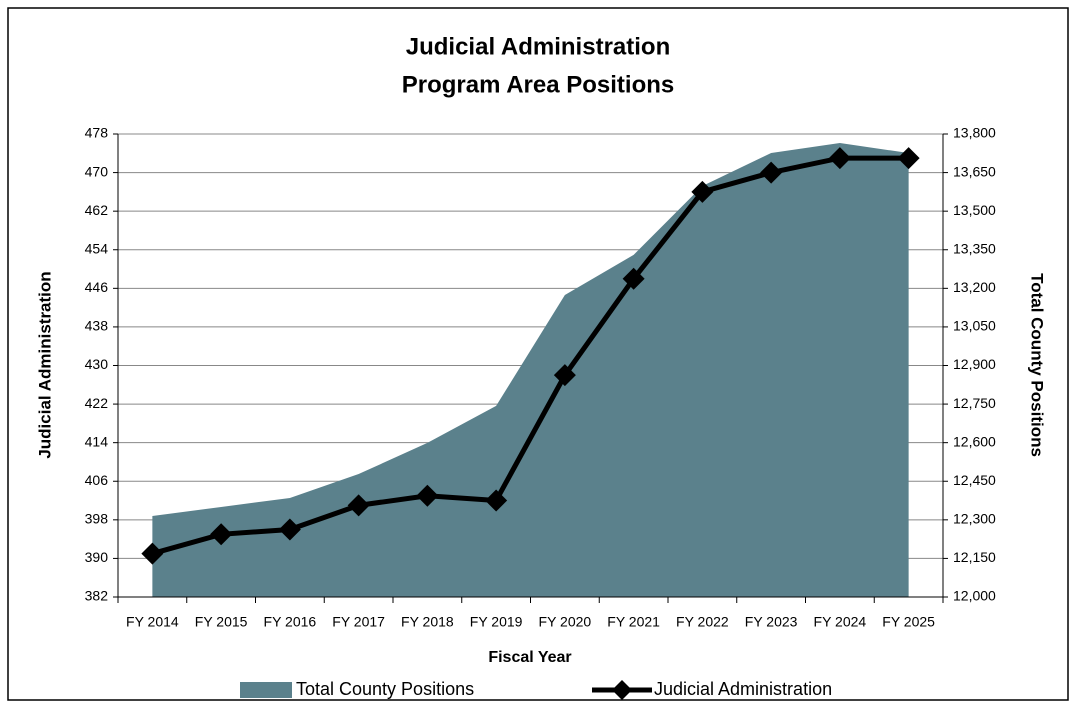  I want to click on y-tick-label: 406, so click(97, 480).